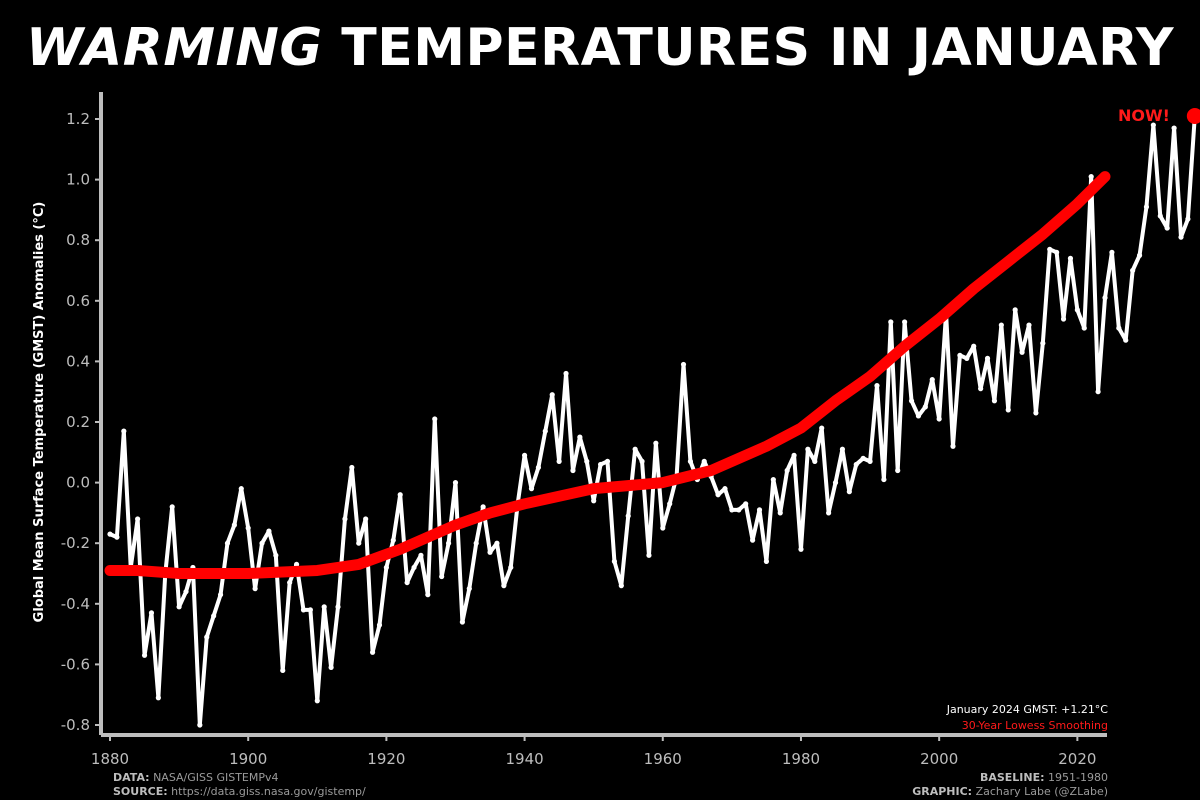 This screenshot has width=1200, height=800. I want to click on y-tick-label: -0.8, so click(75, 725).